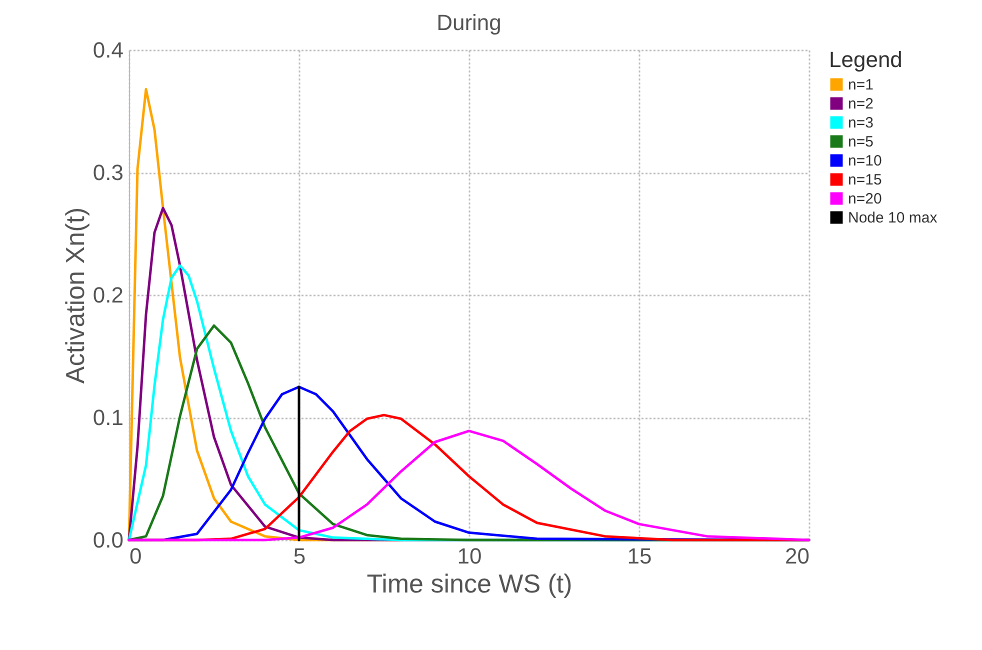  I want to click on y-tick-label: 0.1, so click(108, 417).